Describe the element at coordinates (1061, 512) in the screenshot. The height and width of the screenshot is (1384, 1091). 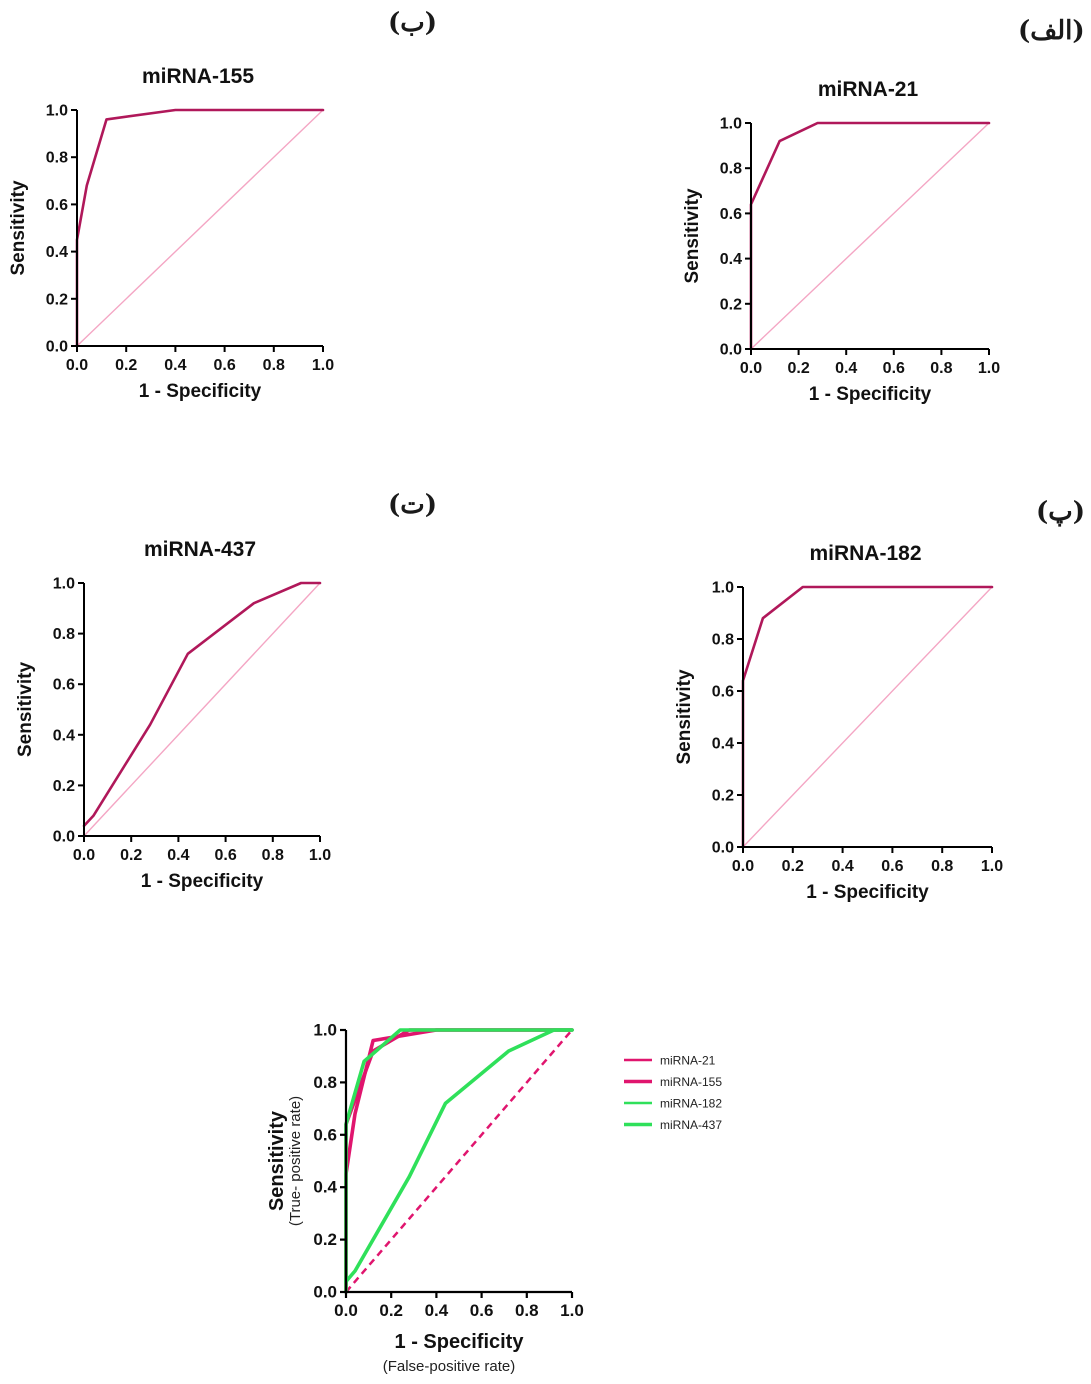
I see `panel-tag-p: (پ)` at that location.